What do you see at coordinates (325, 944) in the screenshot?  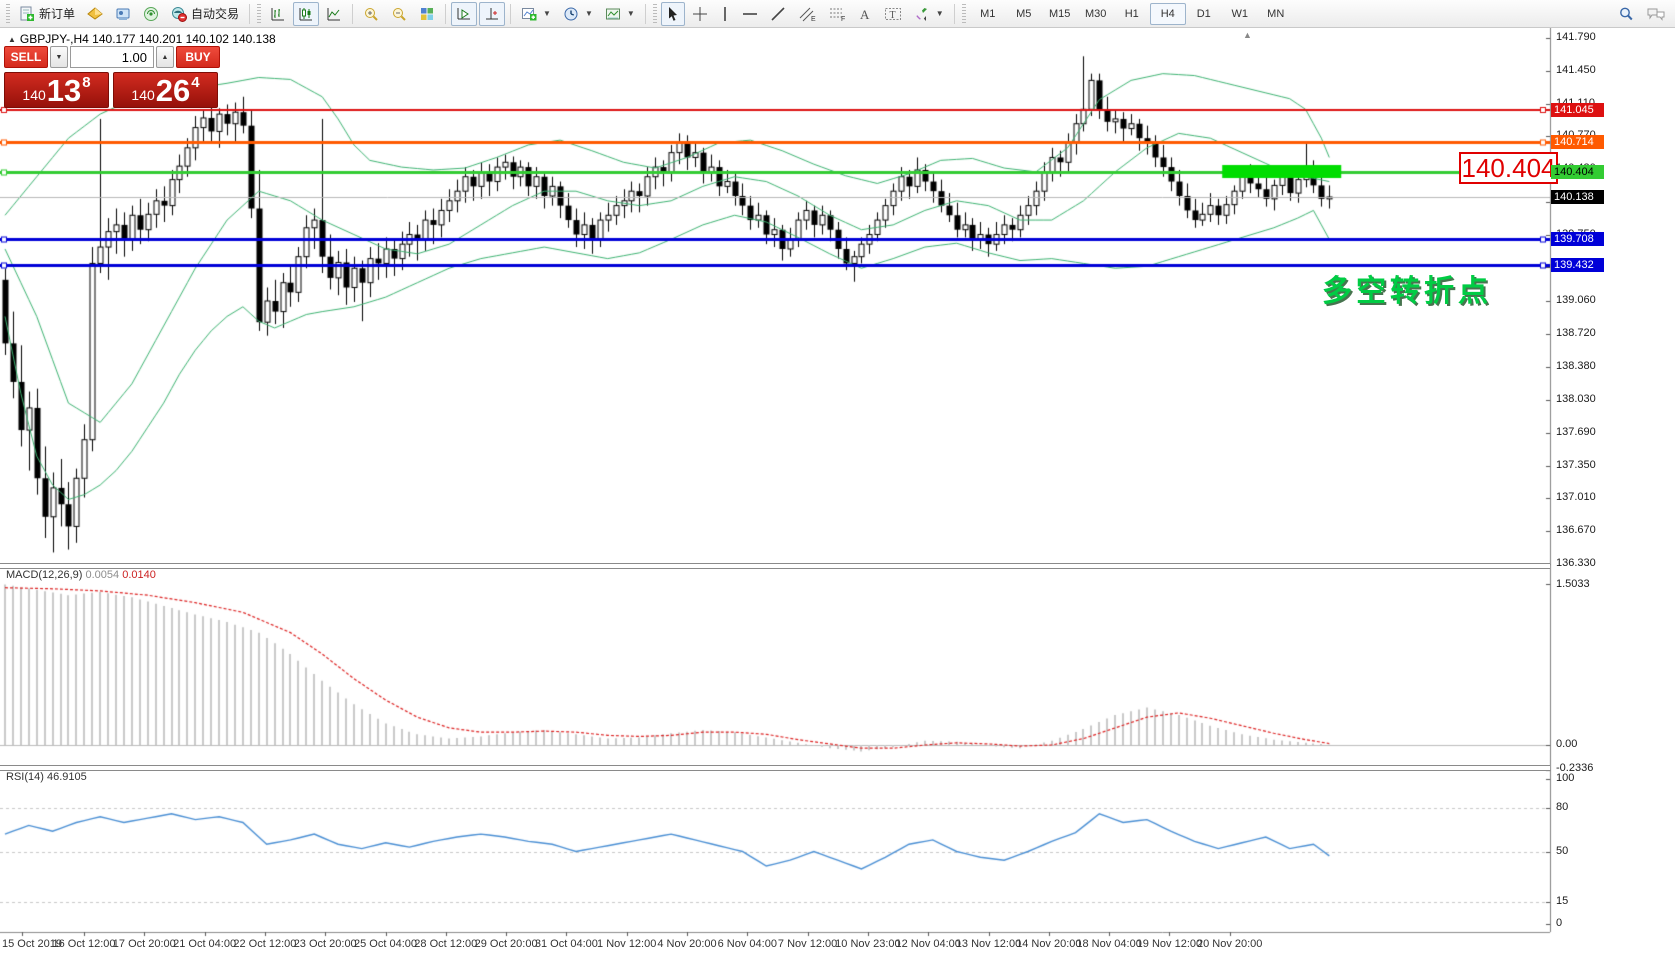 I see `time-axis-label: 23 Oct 20:00` at bounding box center [325, 944].